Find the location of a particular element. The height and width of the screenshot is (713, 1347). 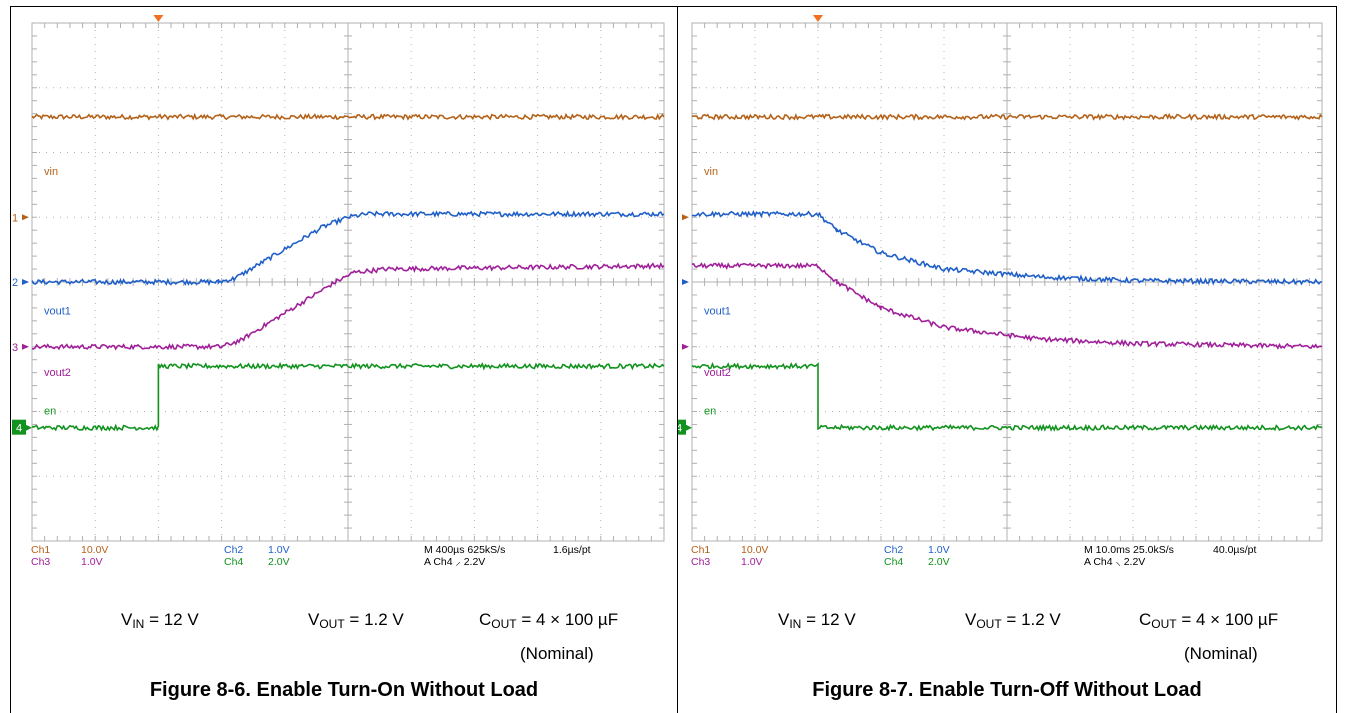

ground-marker-label: 3 is located at coordinates (15, 348).